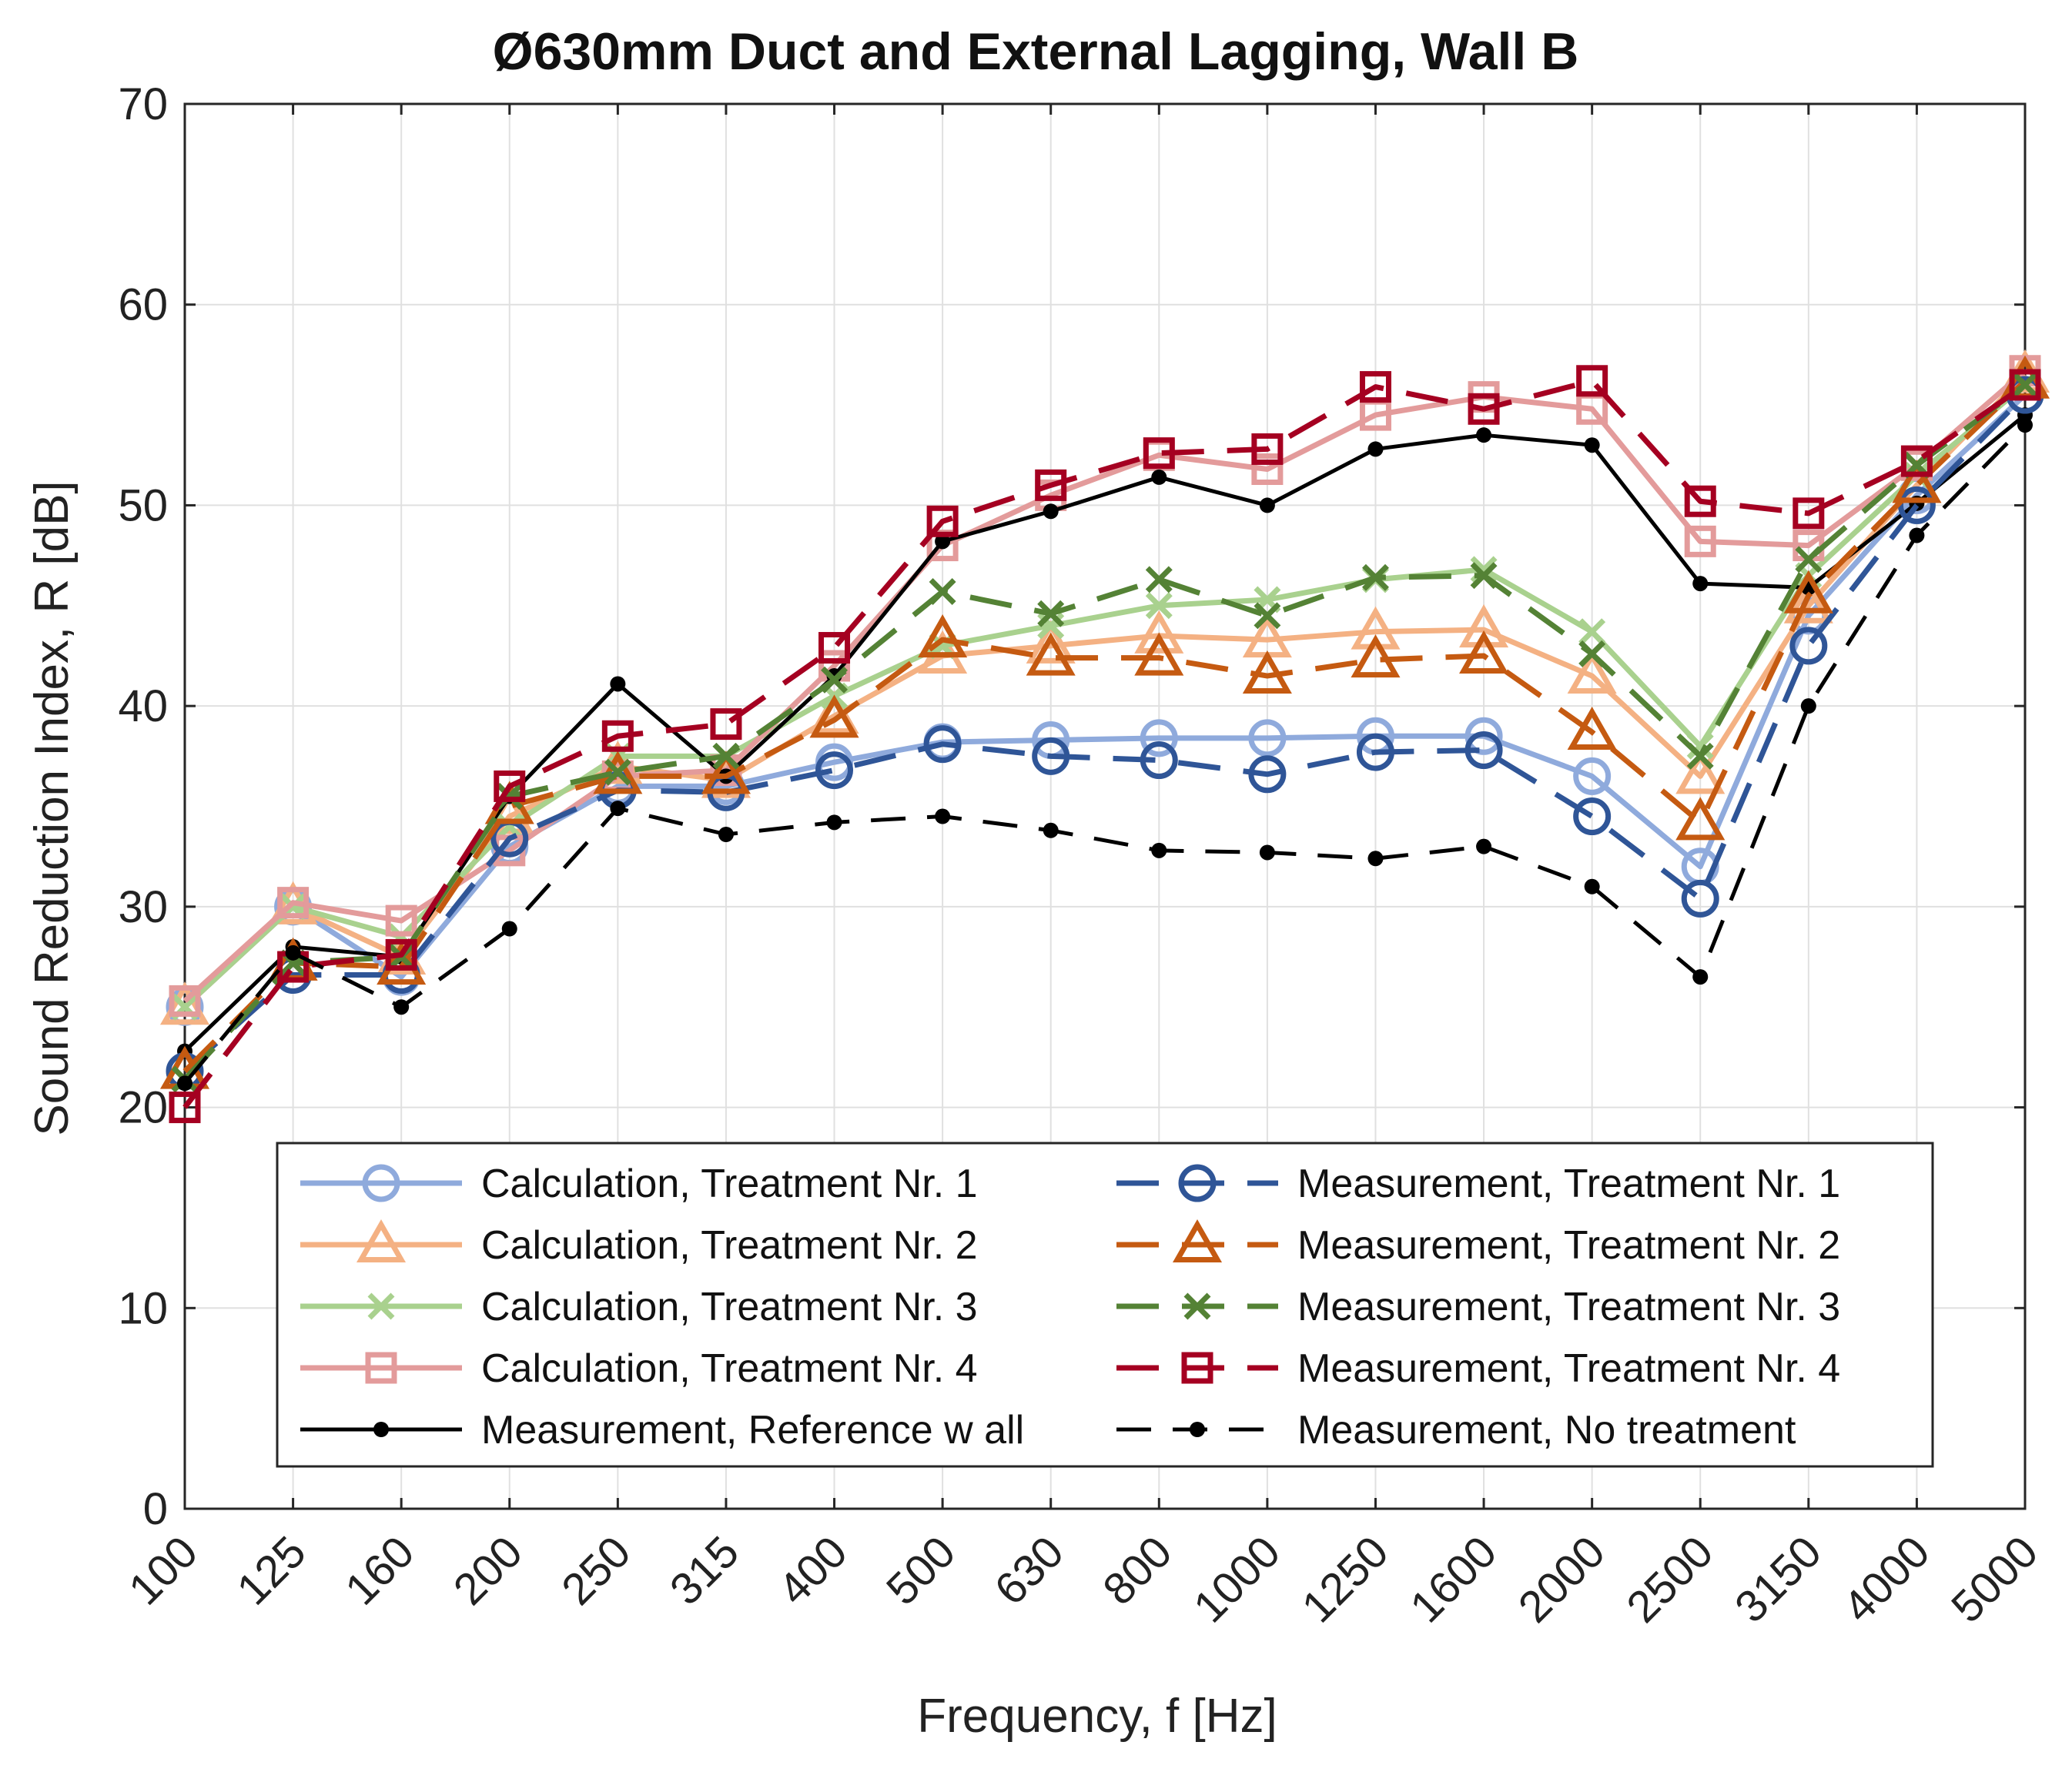  Describe the element at coordinates (143, 1308) in the screenshot. I see `y-tick-label: 10` at that location.